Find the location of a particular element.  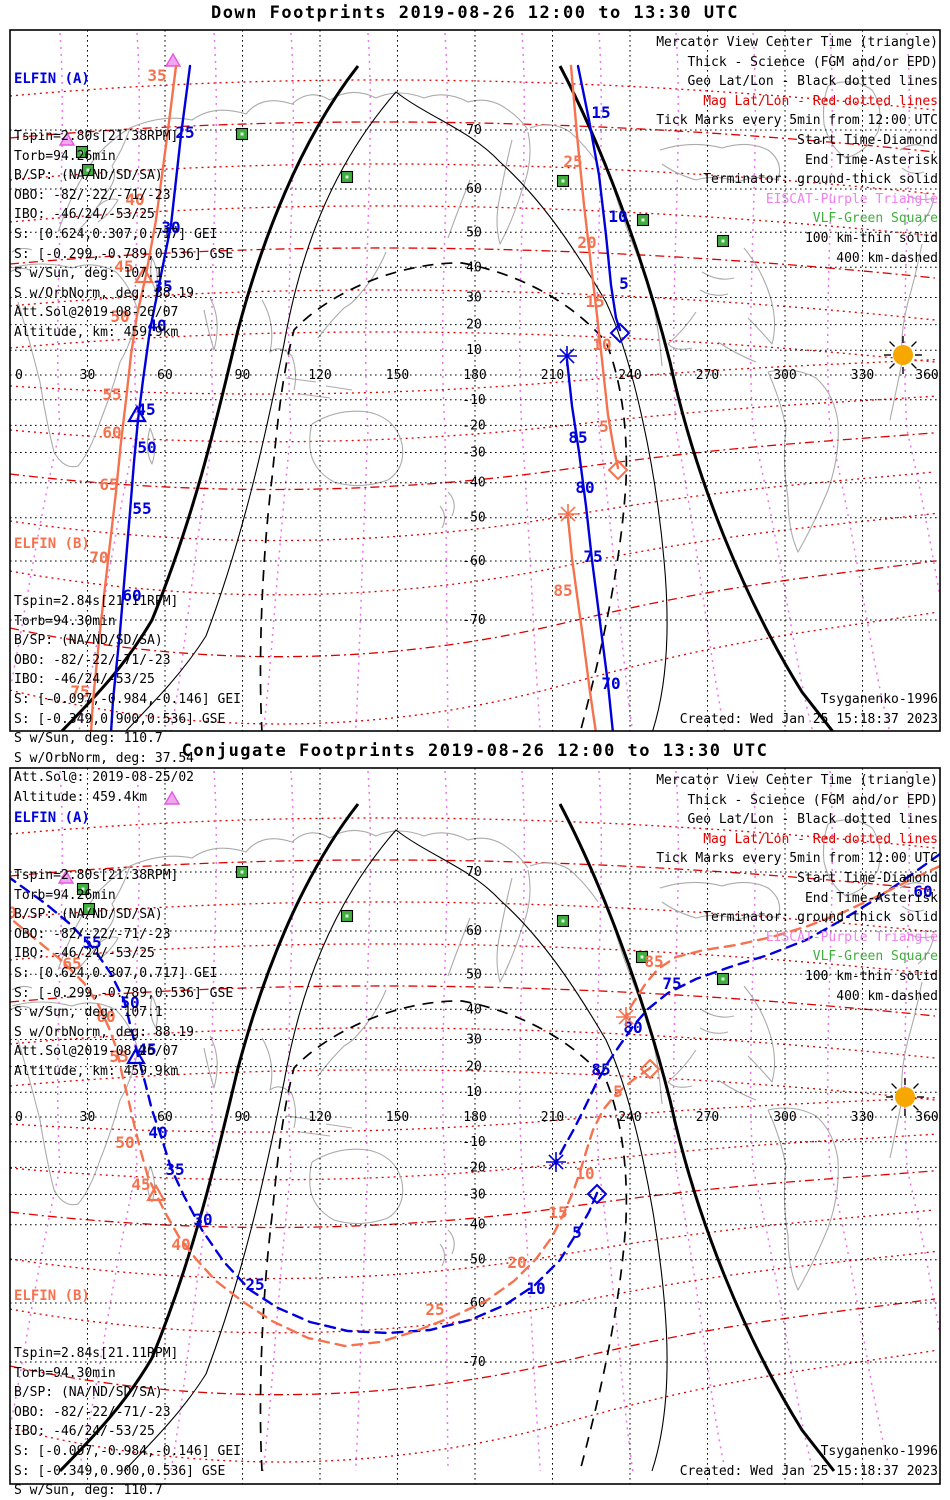

minute-tick-label: 55 is located at coordinates (118, 1056).